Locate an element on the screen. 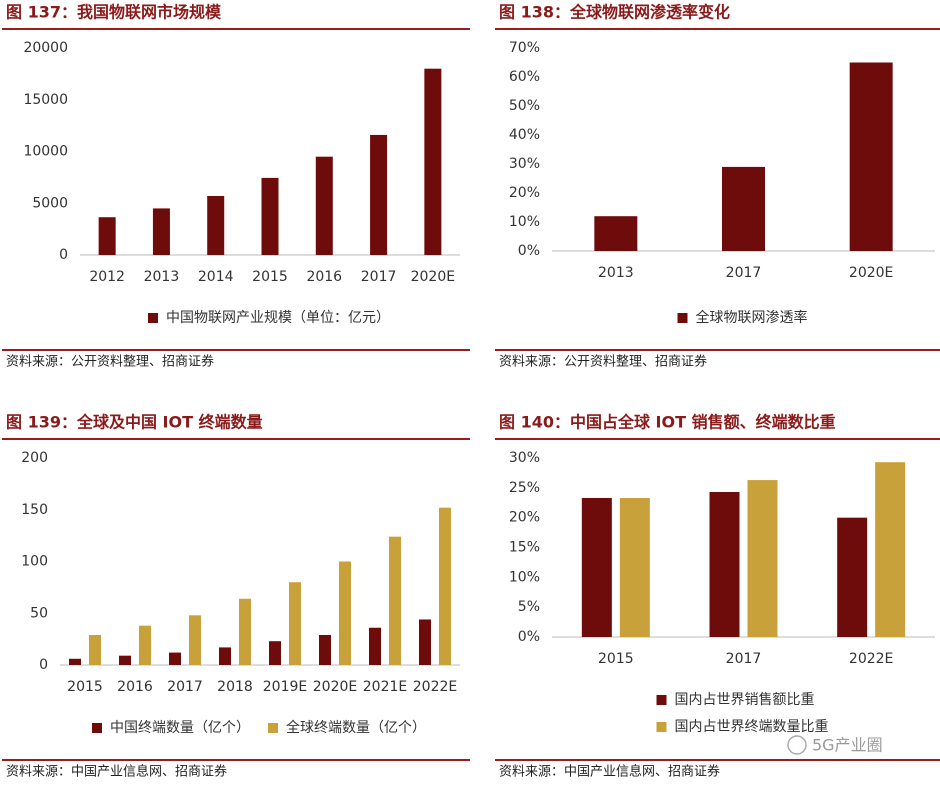 Image resolution: width=940 pixels, height=788 pixels. watermark-icon is located at coordinates (797, 745).